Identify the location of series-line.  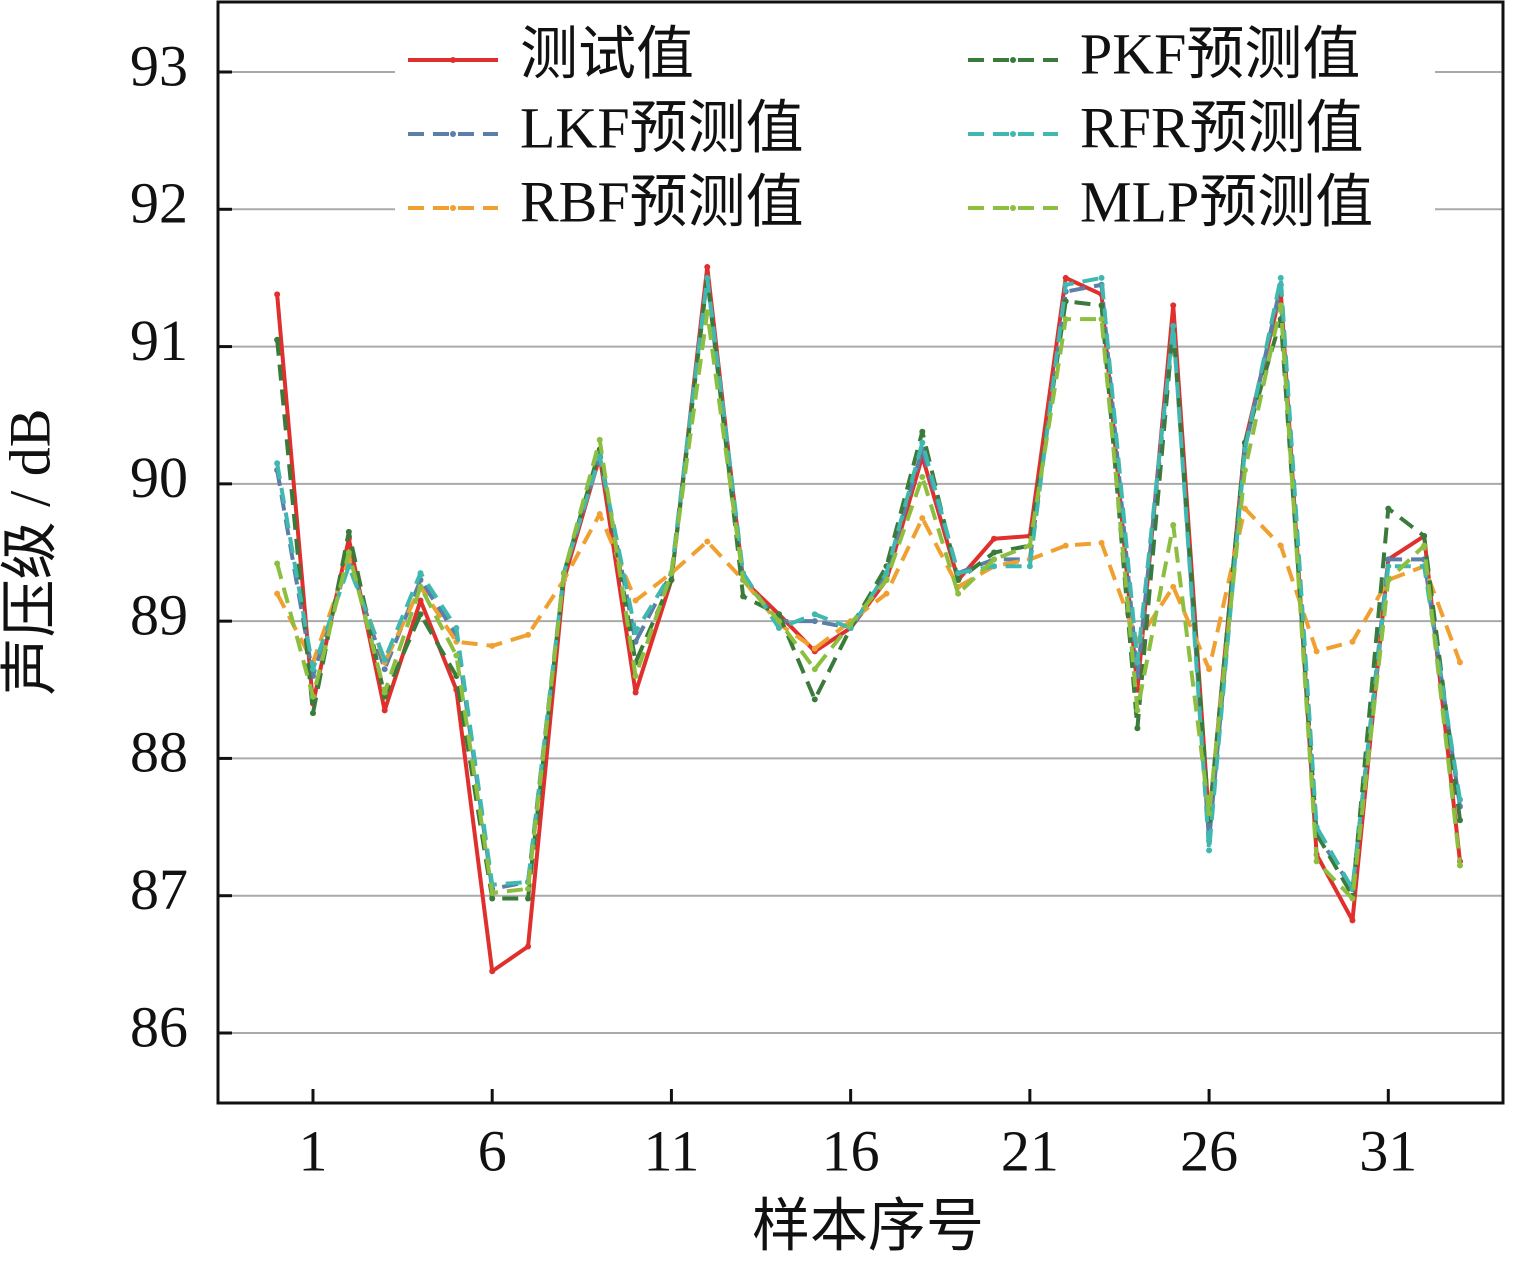
(868, 589).